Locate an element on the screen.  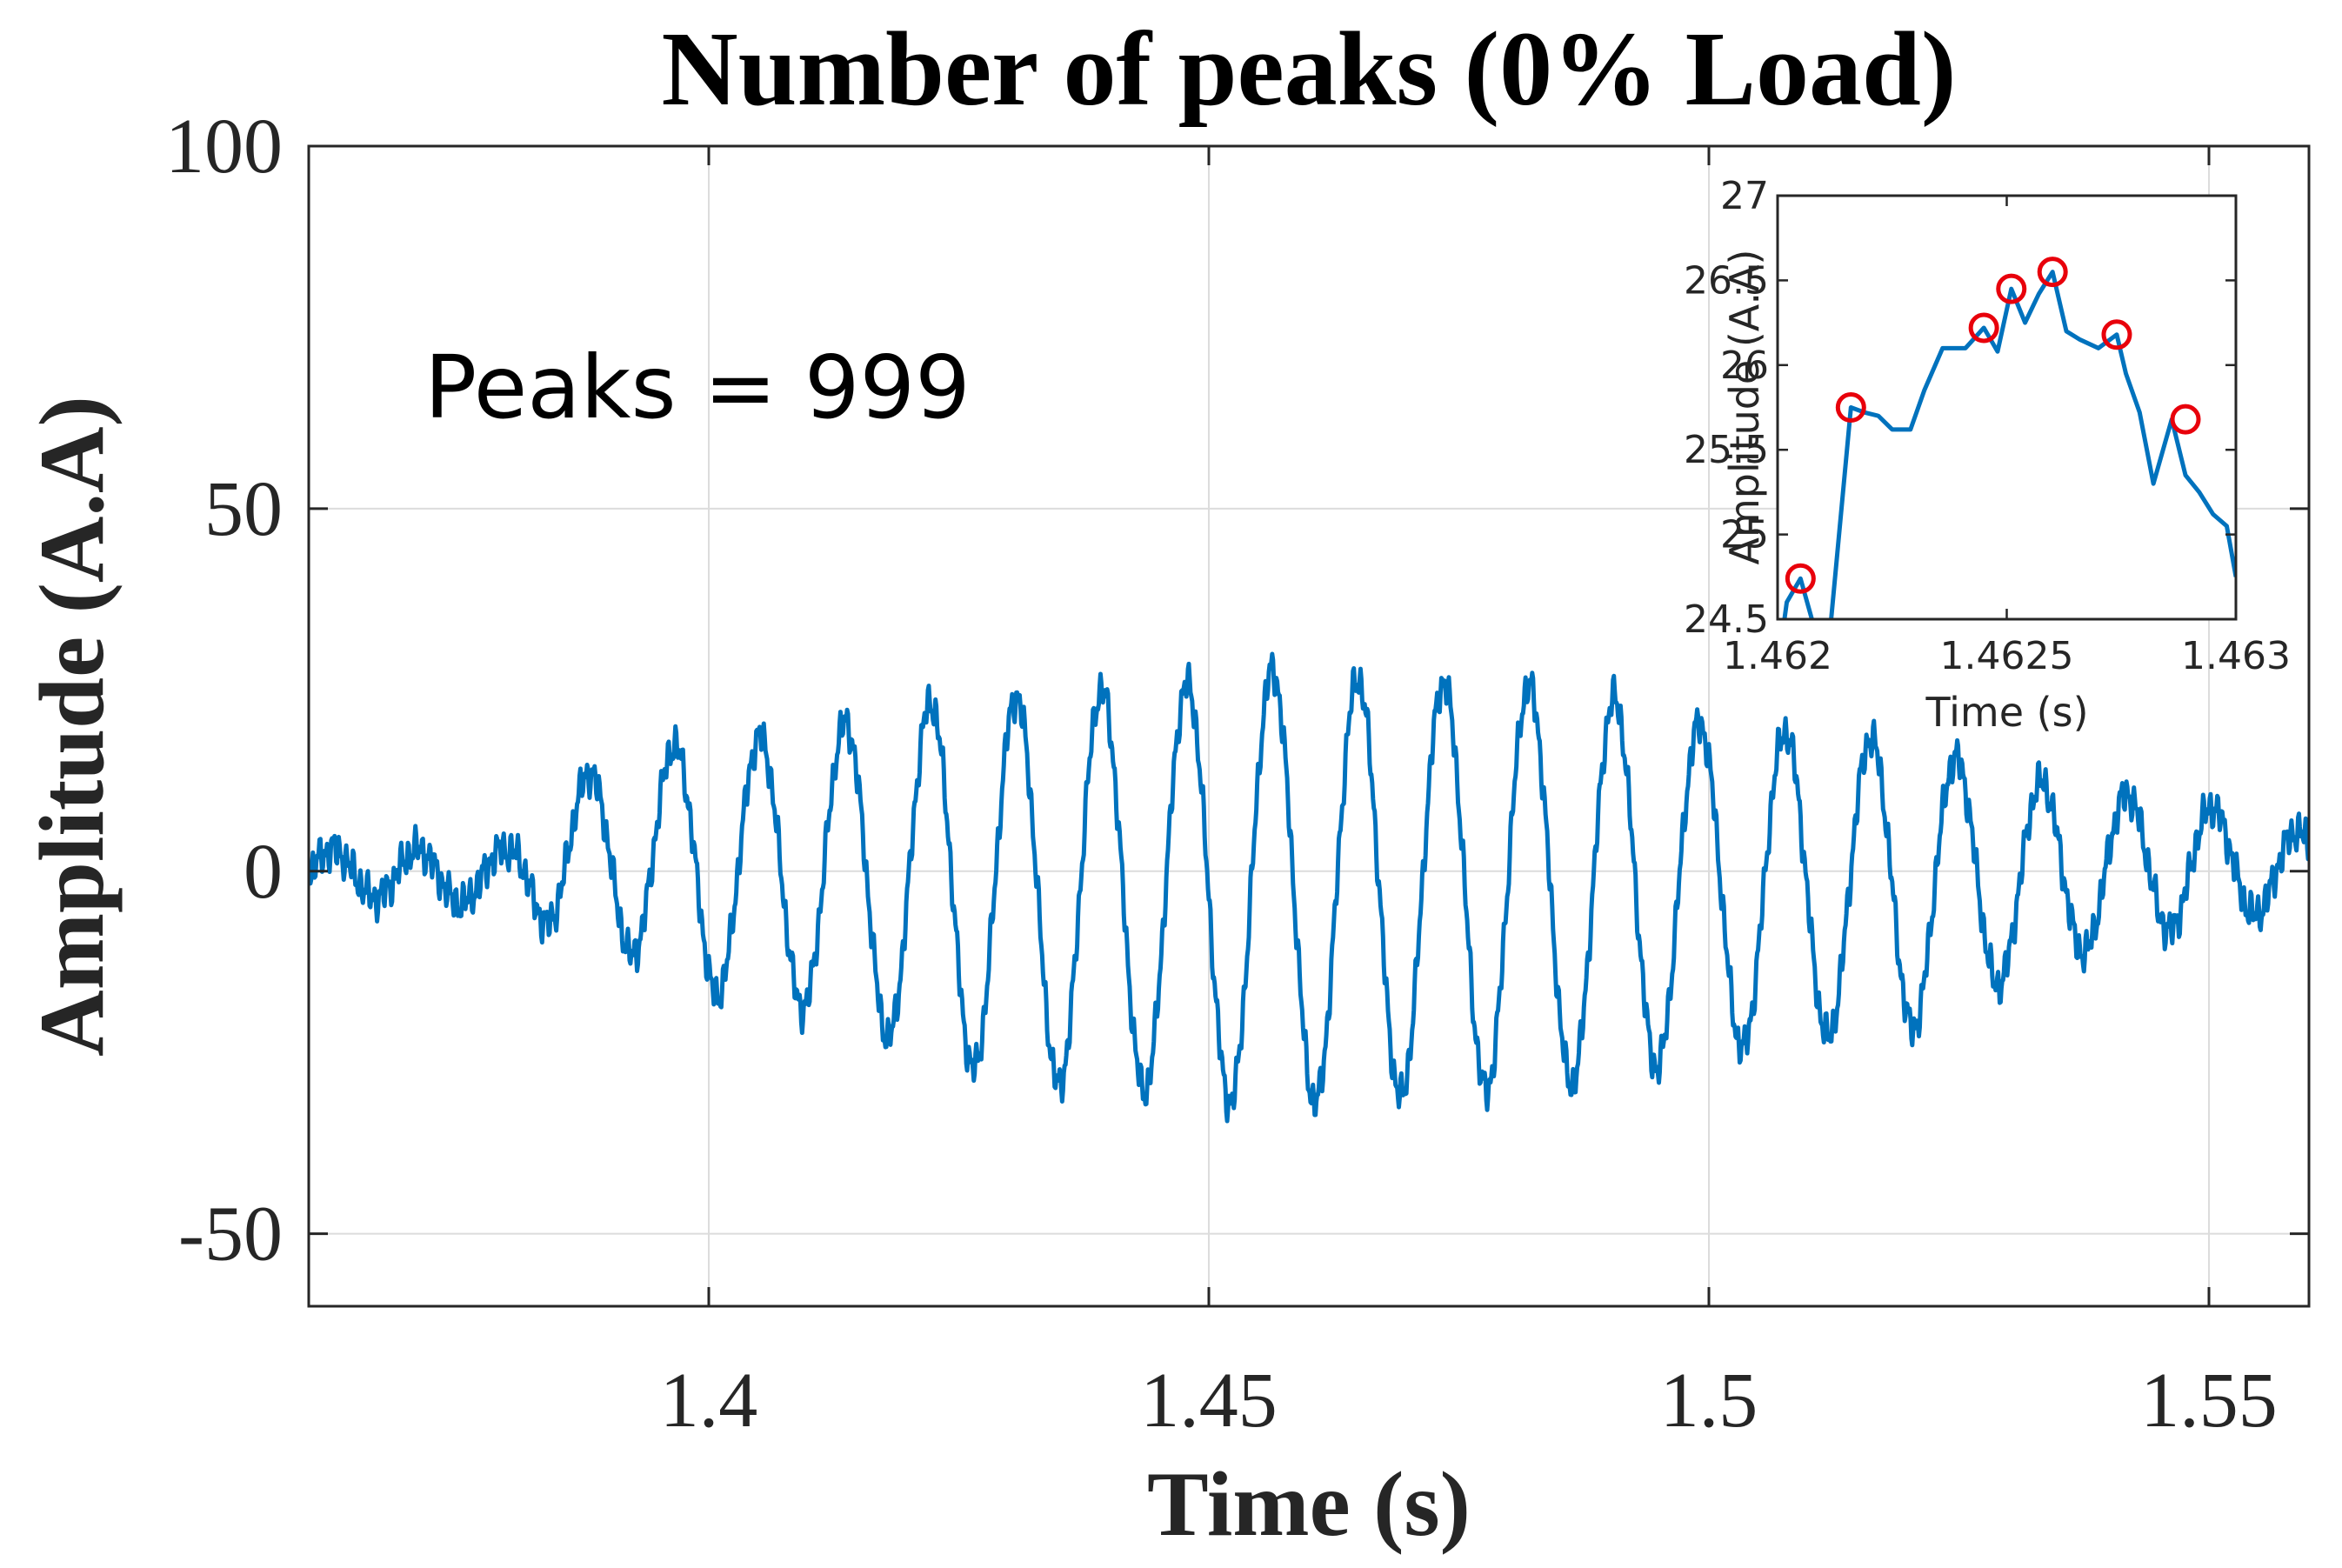
y-tick-label: -50 is located at coordinates (230, 1234).